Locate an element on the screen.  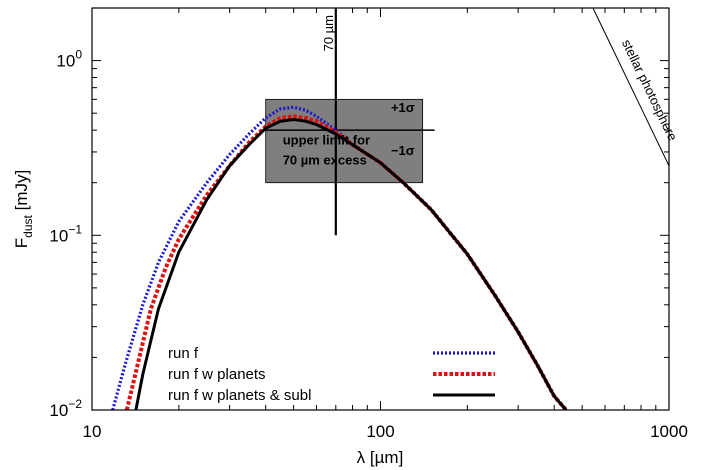
legend-label-3: run f w planets & subl is located at coordinates (239, 395).